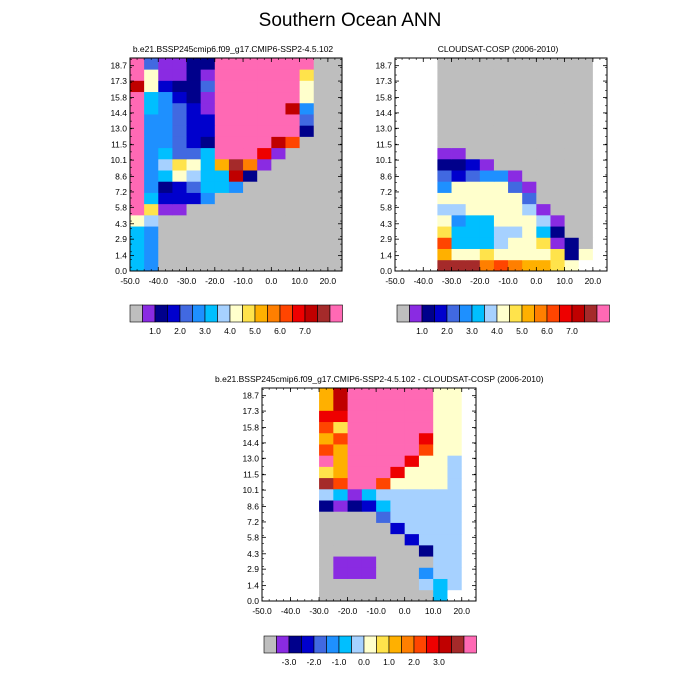  I want to click on y-tick-label: 14.4, so click(383, 113).